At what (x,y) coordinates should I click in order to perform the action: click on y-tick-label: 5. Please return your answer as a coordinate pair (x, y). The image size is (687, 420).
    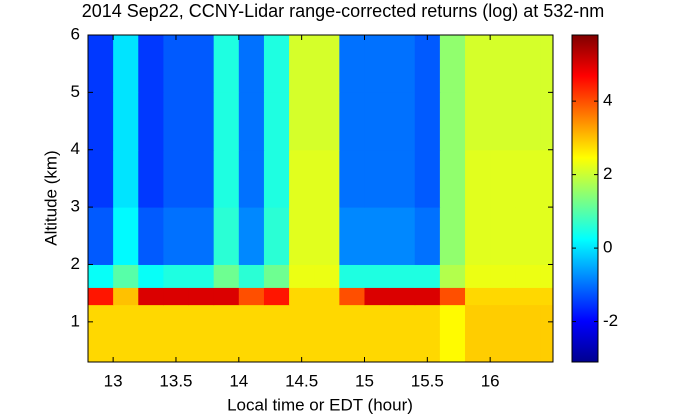
    Looking at the image, I should click on (75, 91).